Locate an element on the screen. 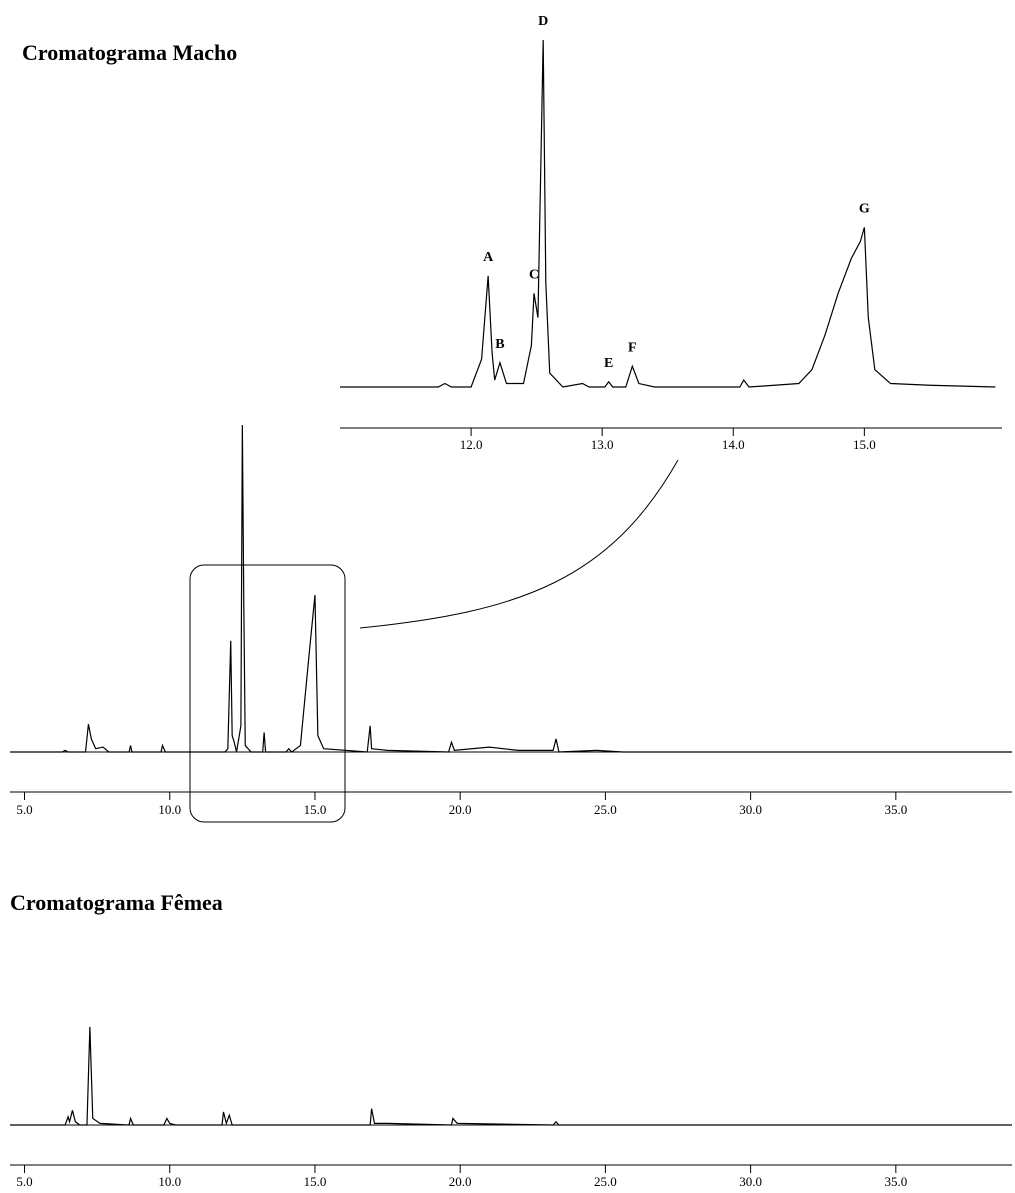 The image size is (1015, 1193). chart-title: Cromatograma Fêmea is located at coordinates (116, 902).